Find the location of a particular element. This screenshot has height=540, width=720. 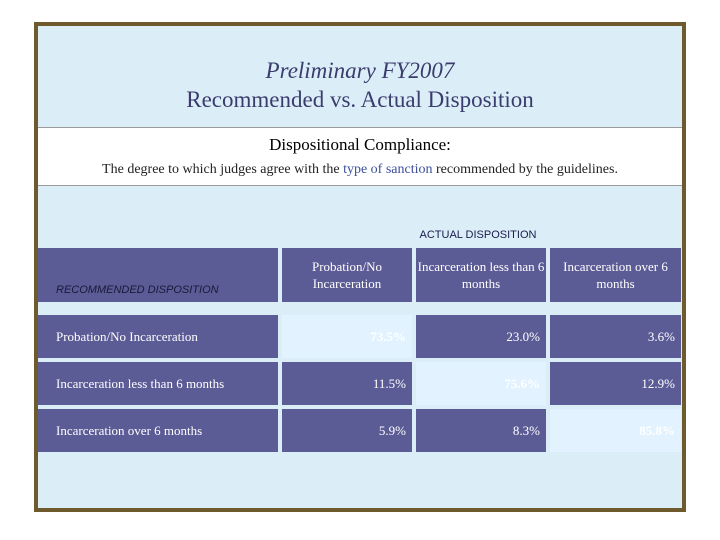

table-cell: 3.6% is located at coordinates (615, 336).